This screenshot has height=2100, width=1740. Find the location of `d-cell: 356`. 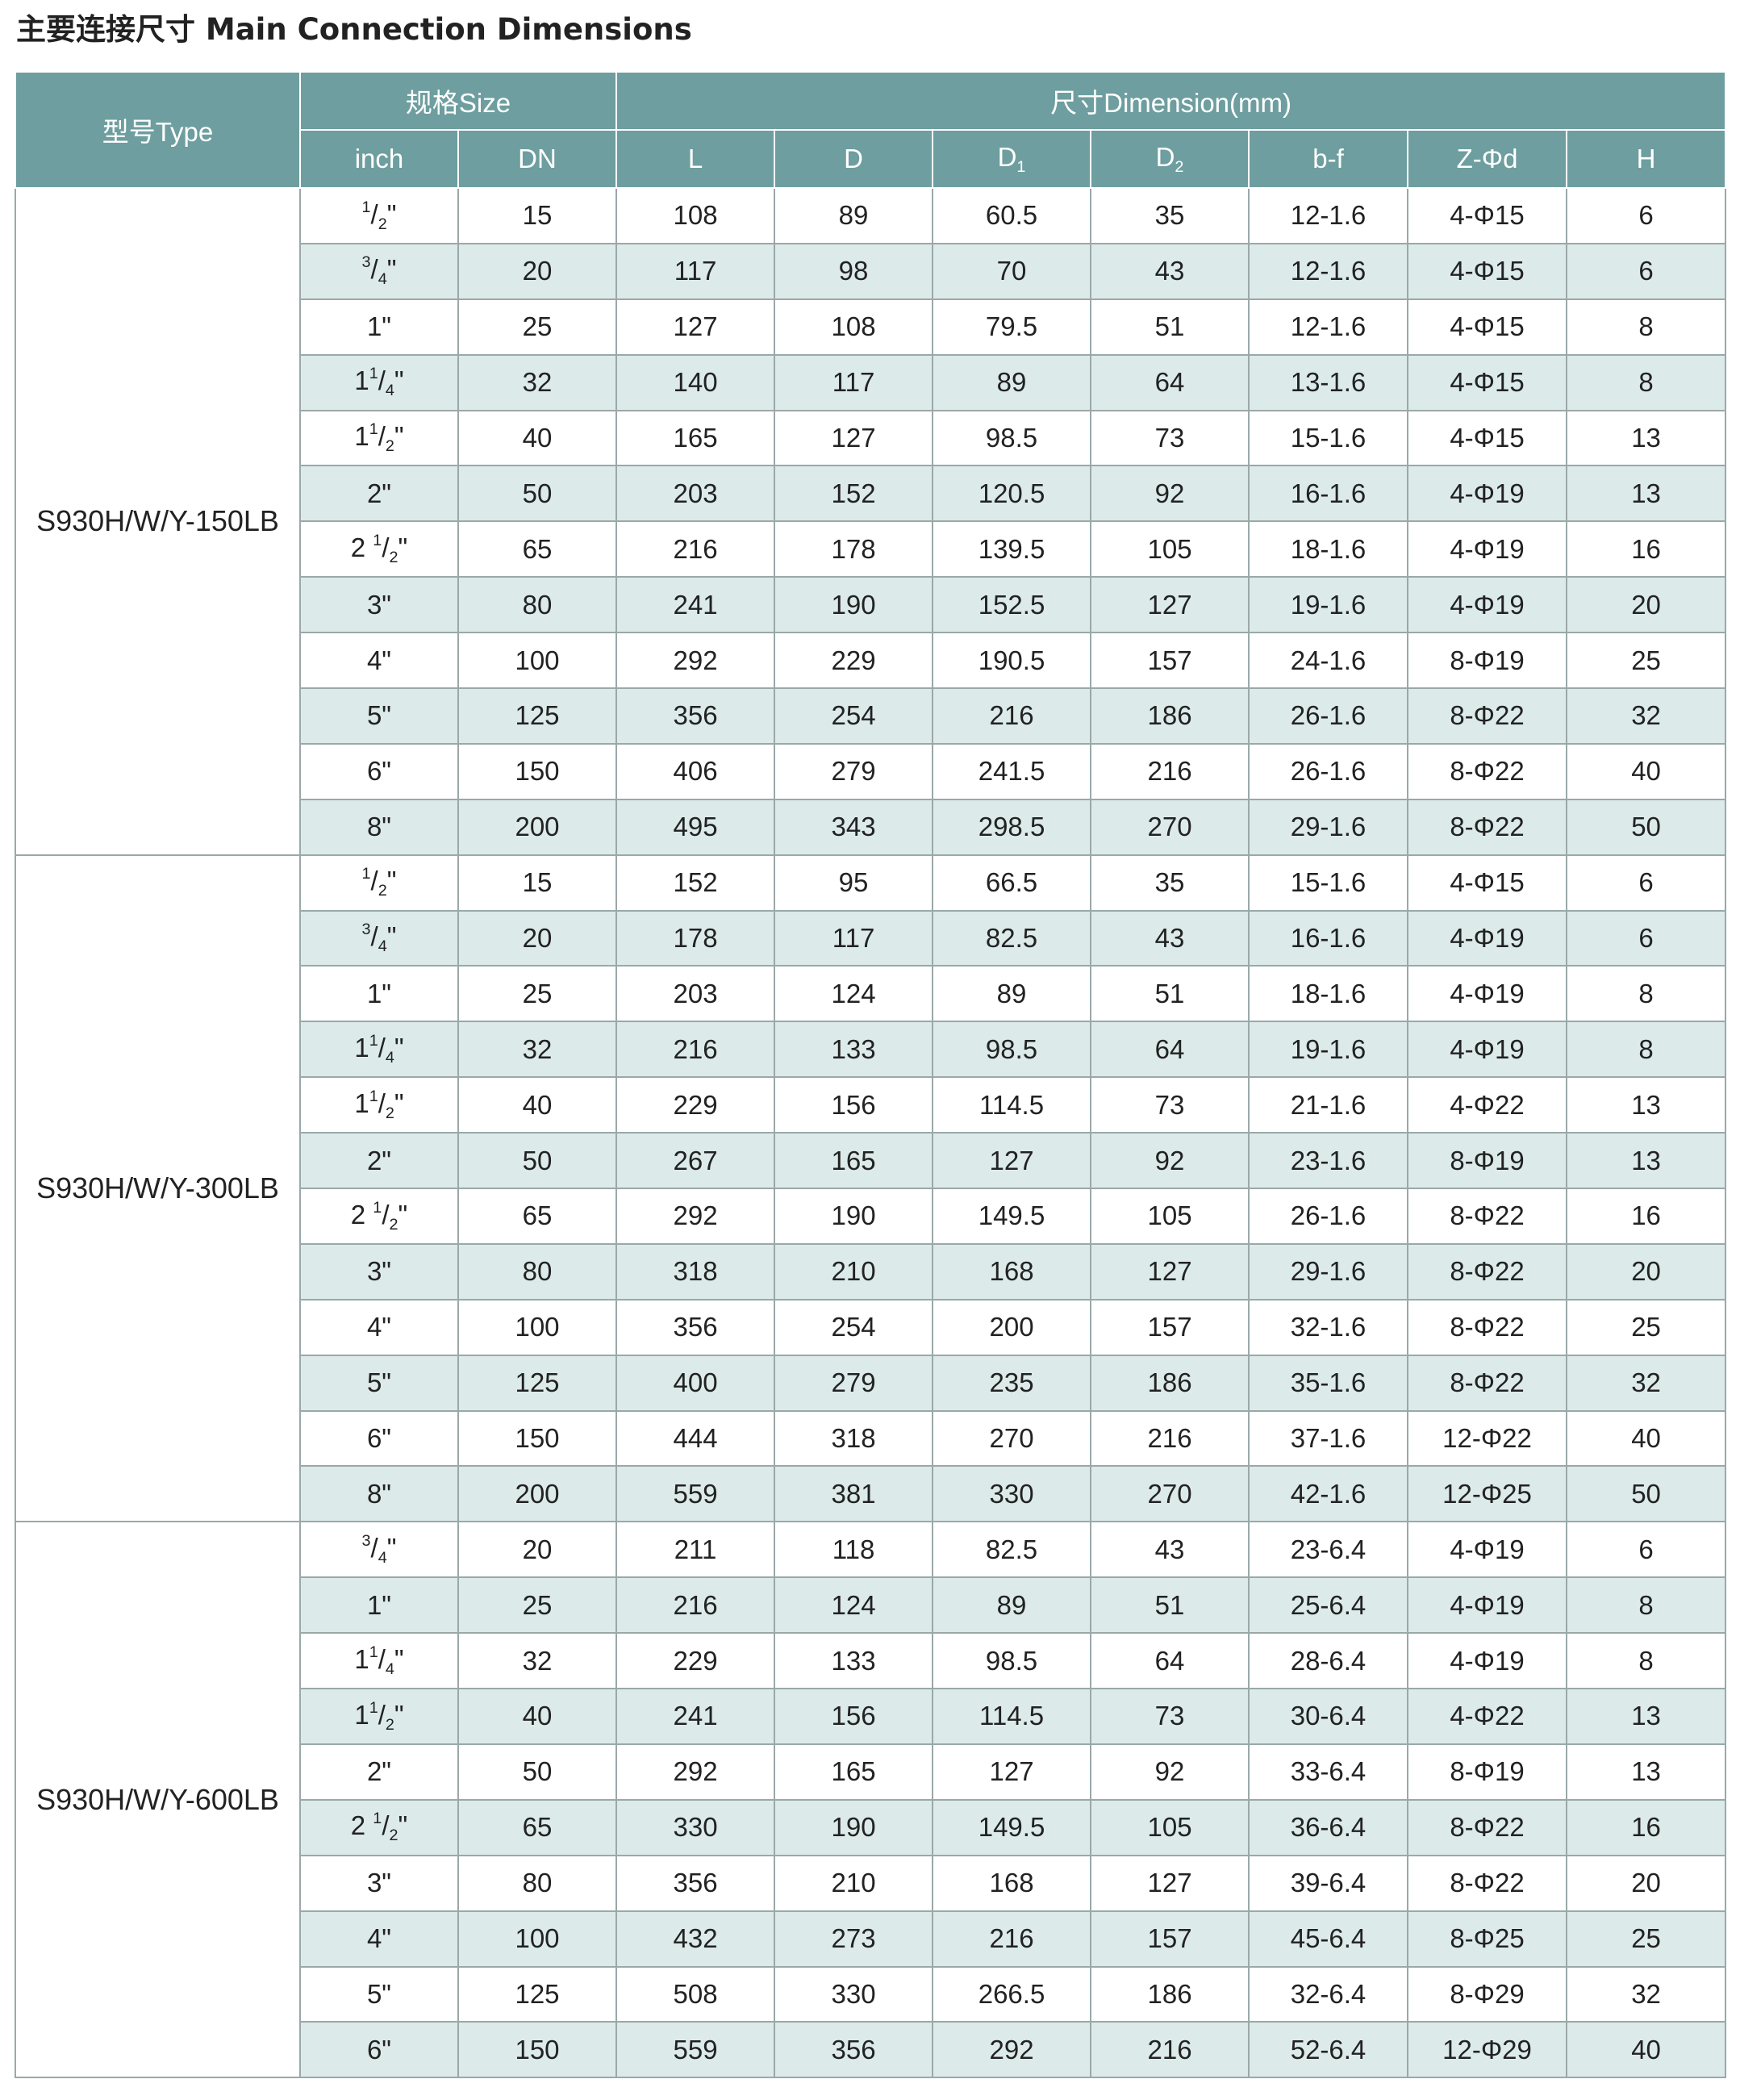

d-cell: 356 is located at coordinates (854, 2050).